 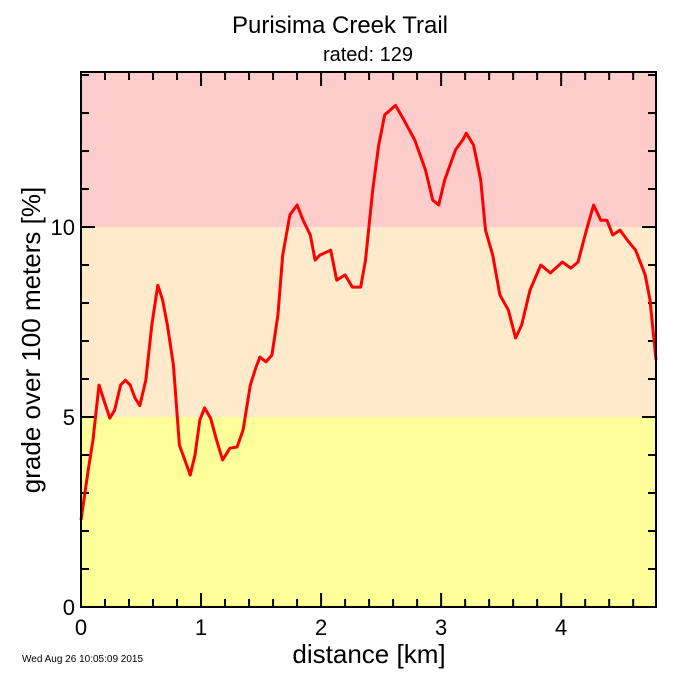 What do you see at coordinates (201, 627) in the screenshot?
I see `x-tick-label: 1` at bounding box center [201, 627].